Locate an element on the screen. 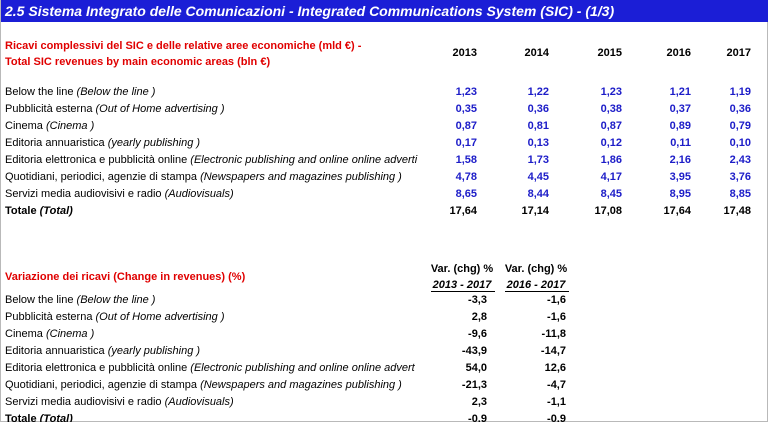 The height and width of the screenshot is (422, 768). row-label-en: (Newspapers and magazines publishing ) is located at coordinates (301, 385).